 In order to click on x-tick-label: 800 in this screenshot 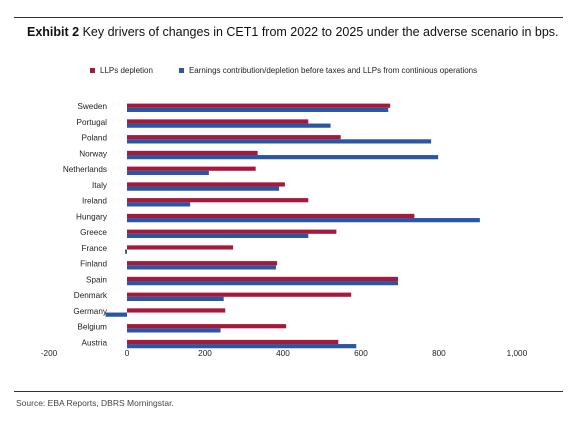, I will do `click(439, 353)`.